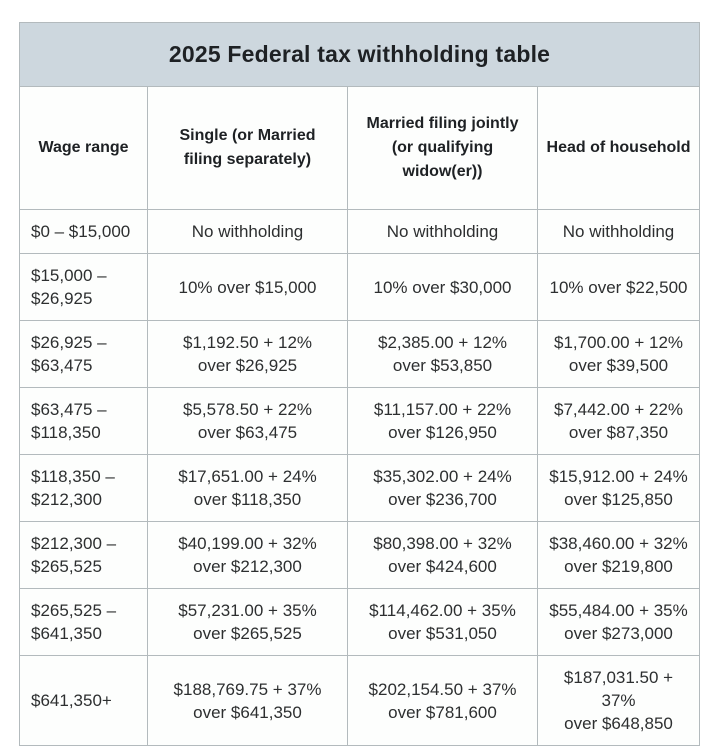 The width and height of the screenshot is (720, 750). I want to click on married-jointly-cell: $35,302.00 + 24% over $236,700, so click(442, 488).